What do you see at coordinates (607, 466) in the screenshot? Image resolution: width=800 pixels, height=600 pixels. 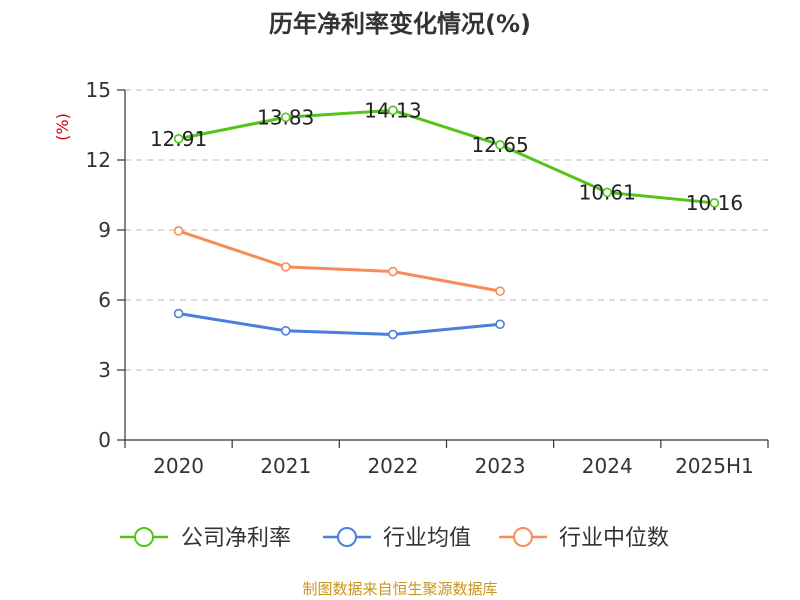 I see `x-tick-label-4: 2024` at bounding box center [607, 466].